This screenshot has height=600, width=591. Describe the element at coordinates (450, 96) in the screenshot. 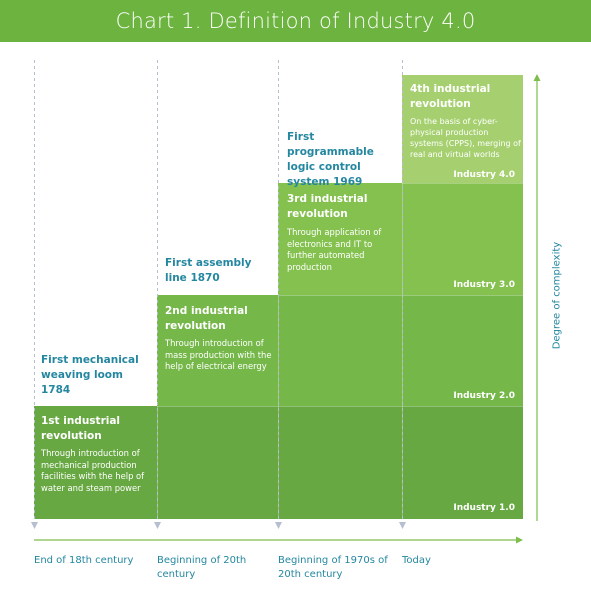

I see `stage-4-title: 4th industrial revolution` at that location.